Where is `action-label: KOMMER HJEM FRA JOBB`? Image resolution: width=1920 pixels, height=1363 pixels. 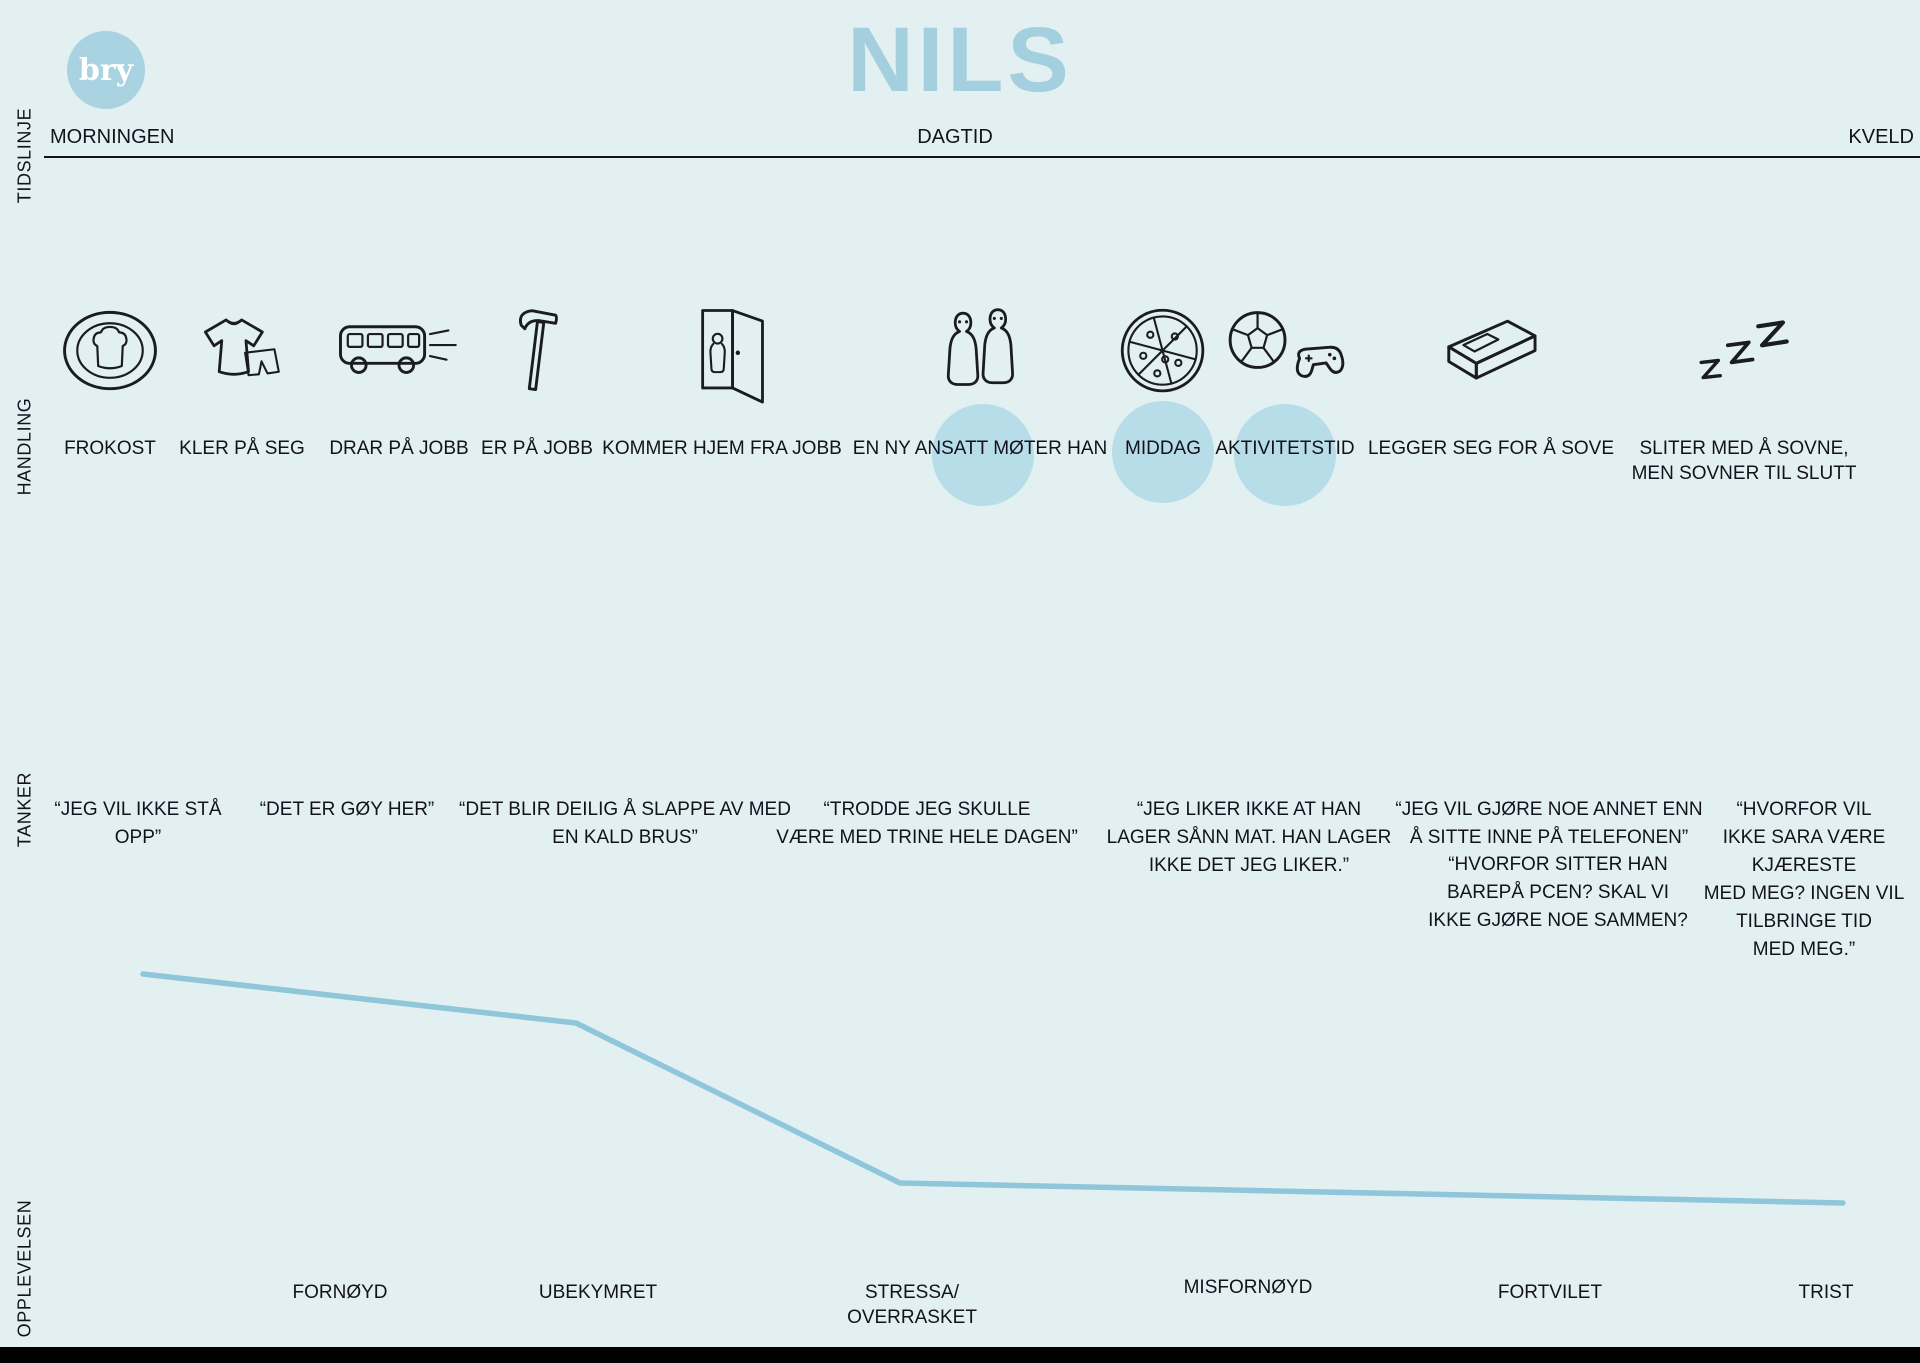
action-label: KOMMER HJEM FRA JOBB is located at coordinates (722, 448).